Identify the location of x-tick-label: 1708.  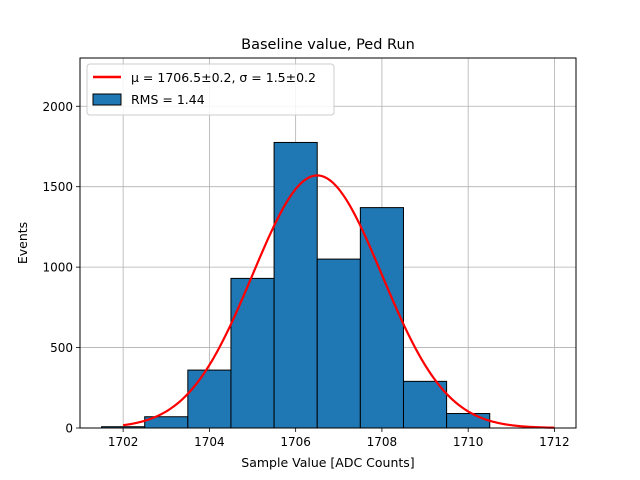
(382, 442).